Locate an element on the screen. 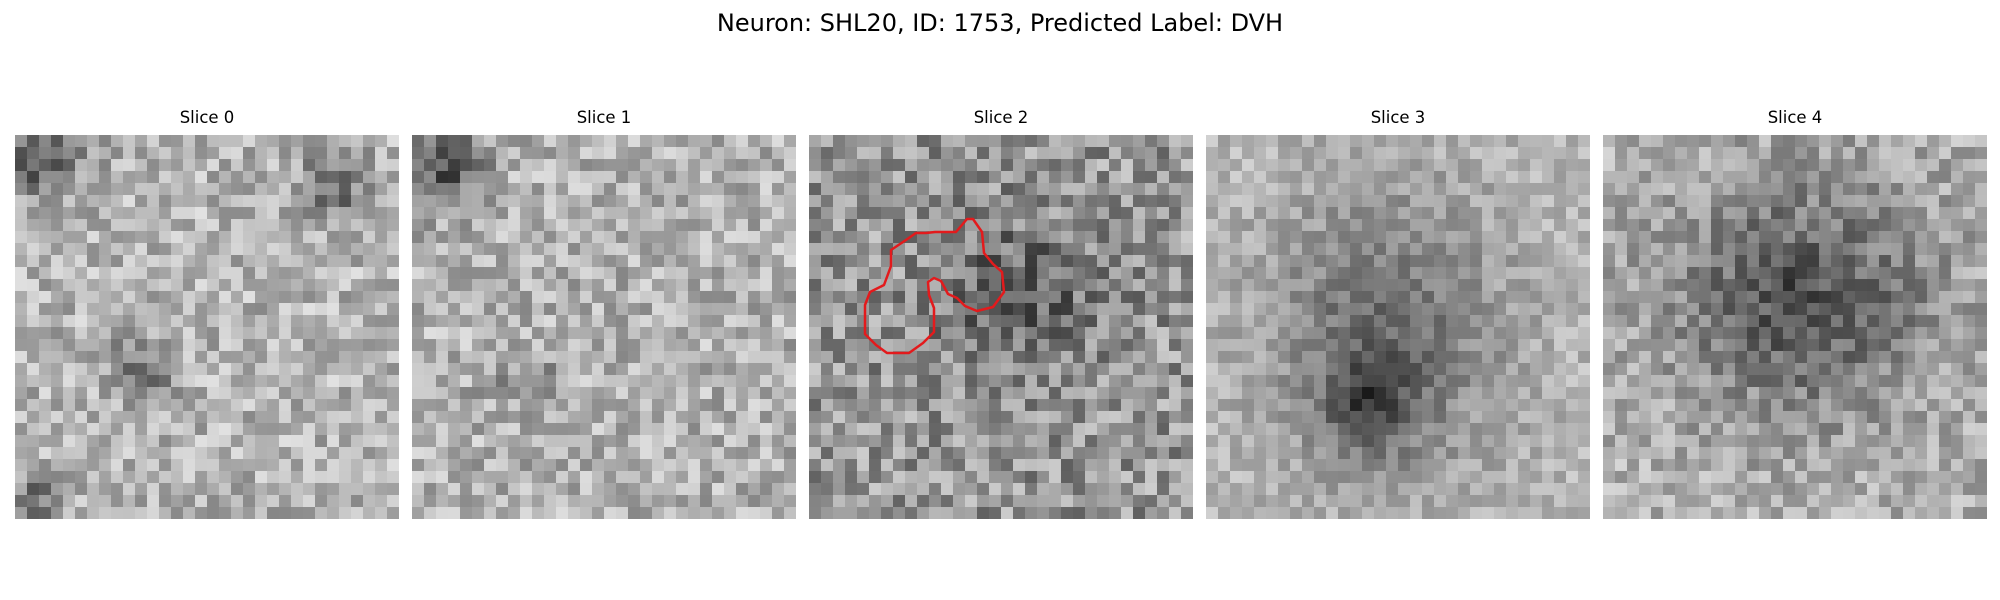 The image size is (2000, 600). slice-1-pixels is located at coordinates (604, 327).